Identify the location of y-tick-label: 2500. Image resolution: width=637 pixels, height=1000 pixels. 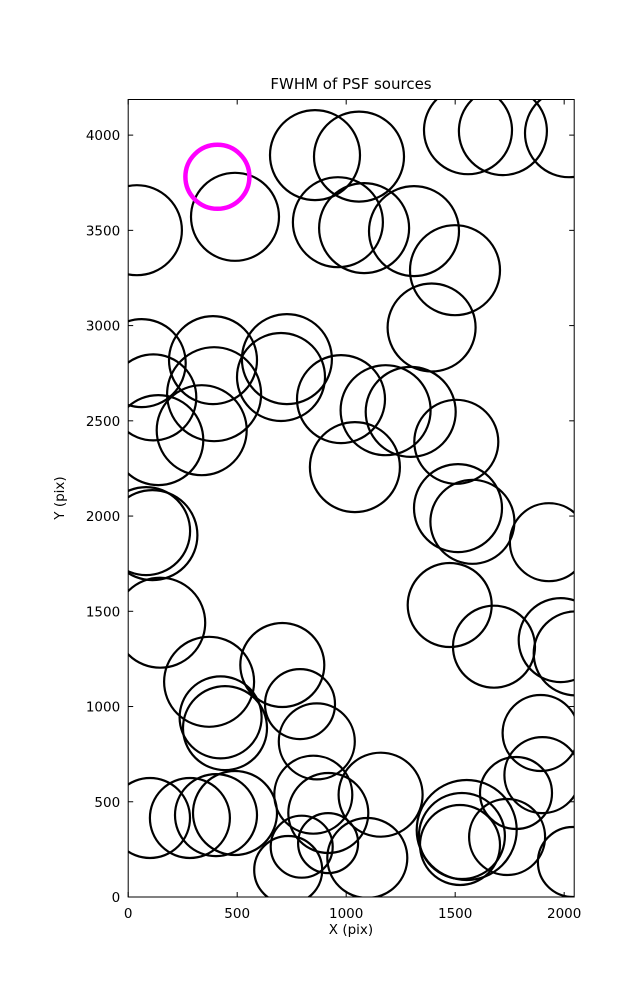
(103, 422).